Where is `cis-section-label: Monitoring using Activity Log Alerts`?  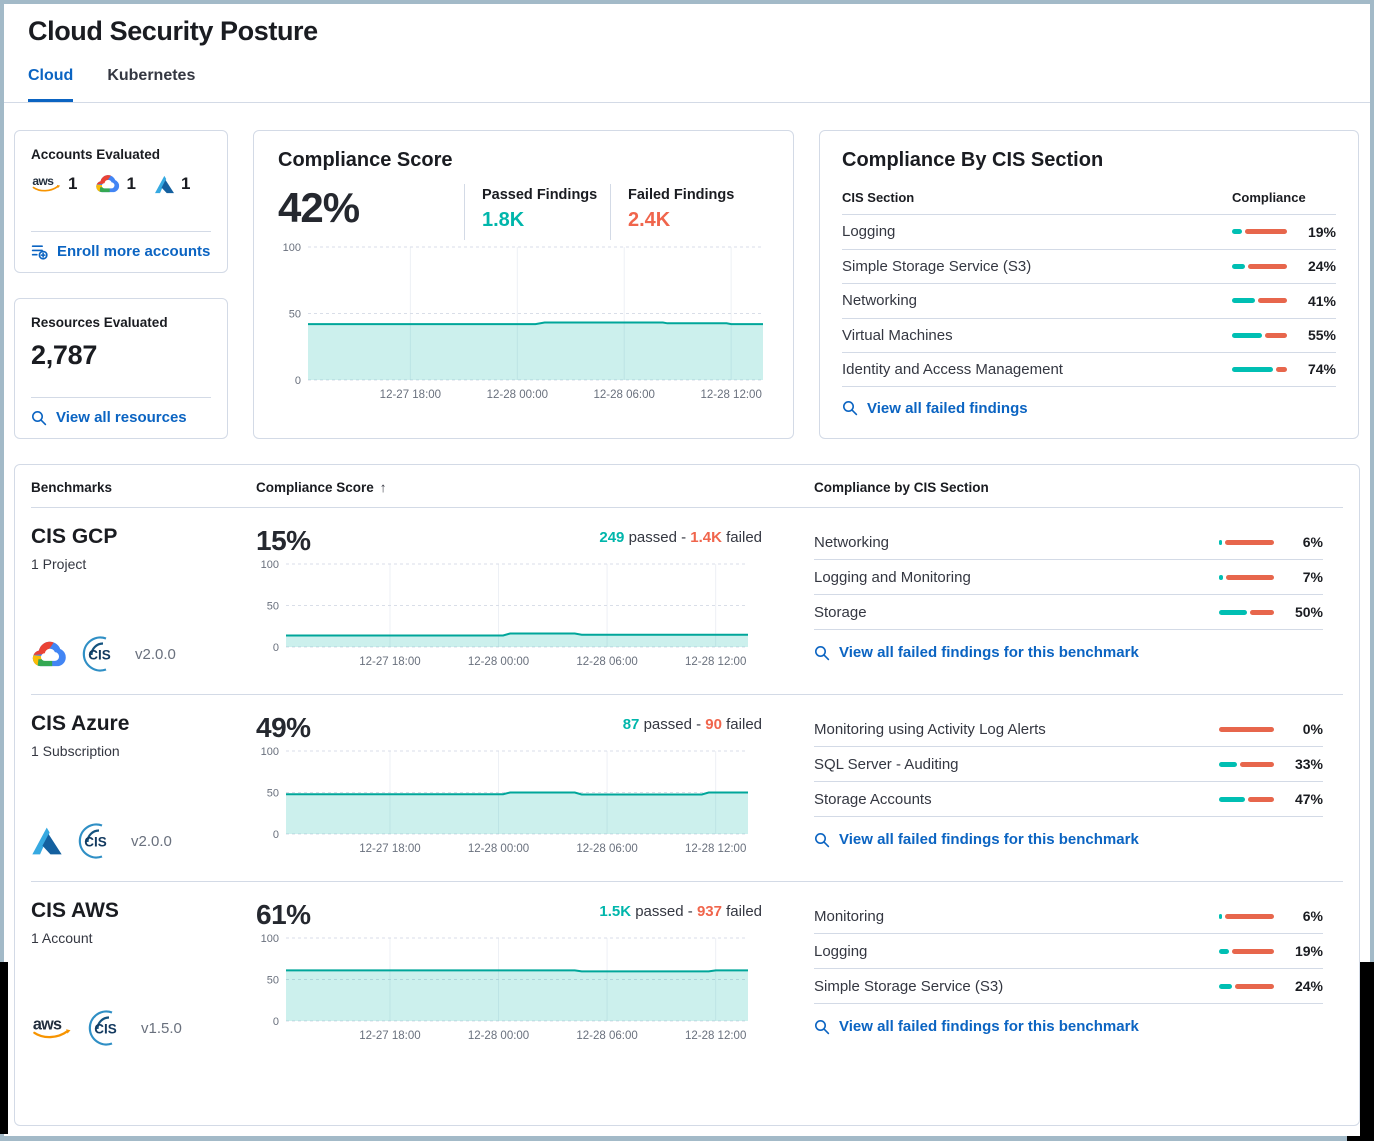
cis-section-label: Monitoring using Activity Log Alerts is located at coordinates (930, 729).